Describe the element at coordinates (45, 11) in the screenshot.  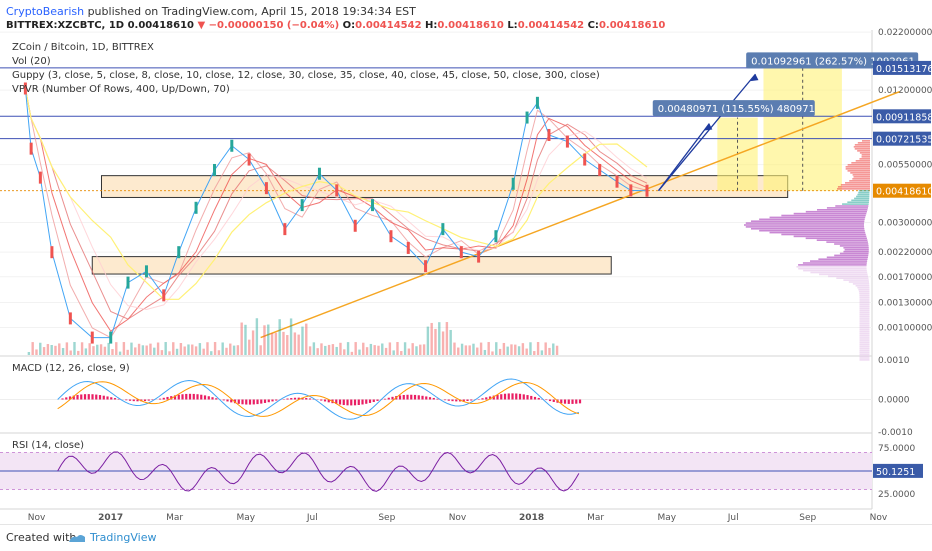
I see `author-link: CryptoBearish` at that location.